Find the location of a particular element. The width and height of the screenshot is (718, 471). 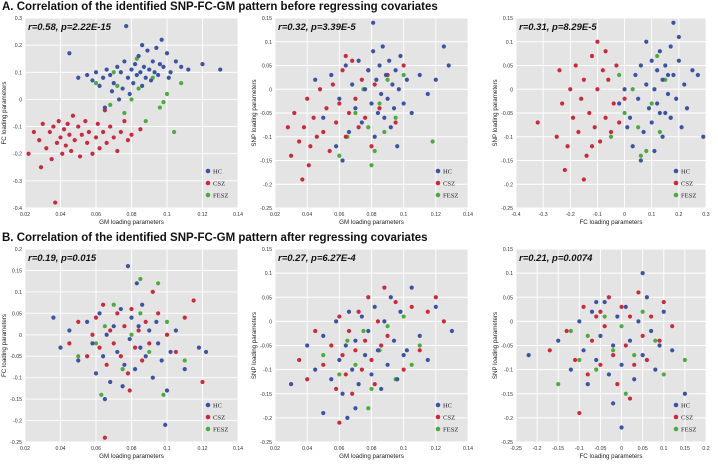

x-tick-label: 0.04 is located at coordinates (307, 449).